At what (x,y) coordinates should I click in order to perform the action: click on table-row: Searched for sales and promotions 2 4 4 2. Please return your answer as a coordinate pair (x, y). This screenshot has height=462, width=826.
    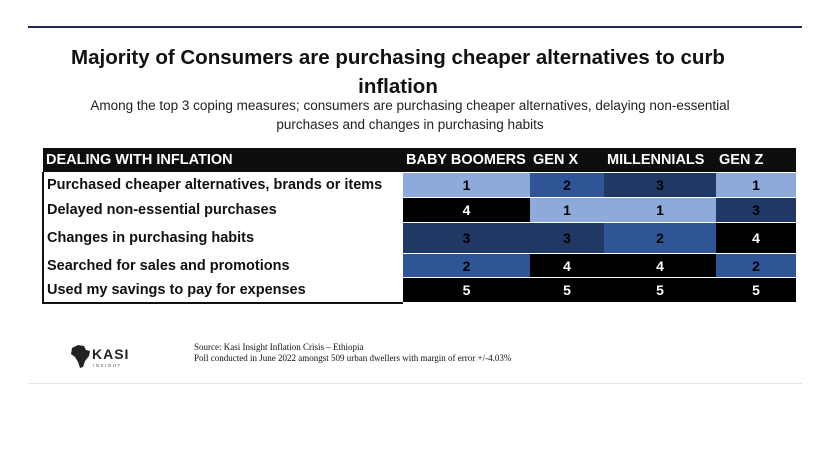
    Looking at the image, I should click on (419, 265).